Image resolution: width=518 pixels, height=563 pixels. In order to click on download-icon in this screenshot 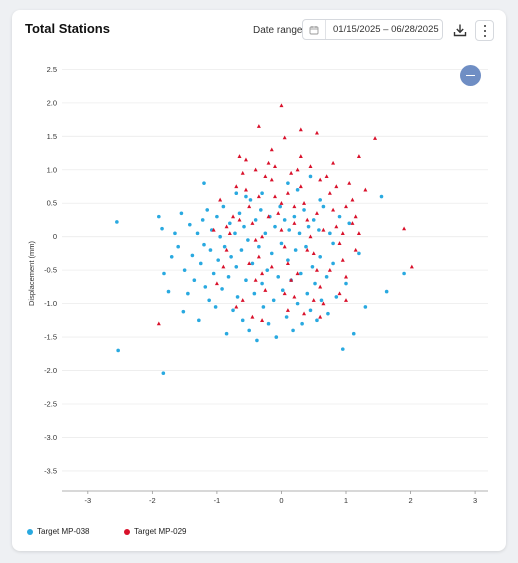, I will do `click(460, 30)`.